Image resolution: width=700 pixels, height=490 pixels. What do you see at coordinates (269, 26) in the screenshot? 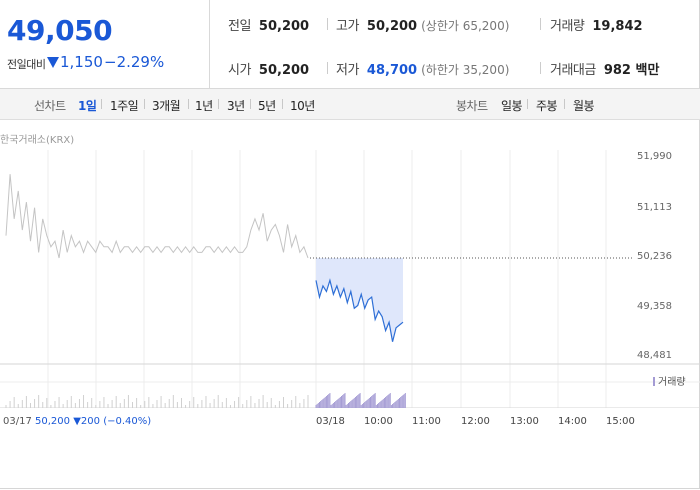
I see `stat-prev-close: 전일 50,200` at bounding box center [269, 26].